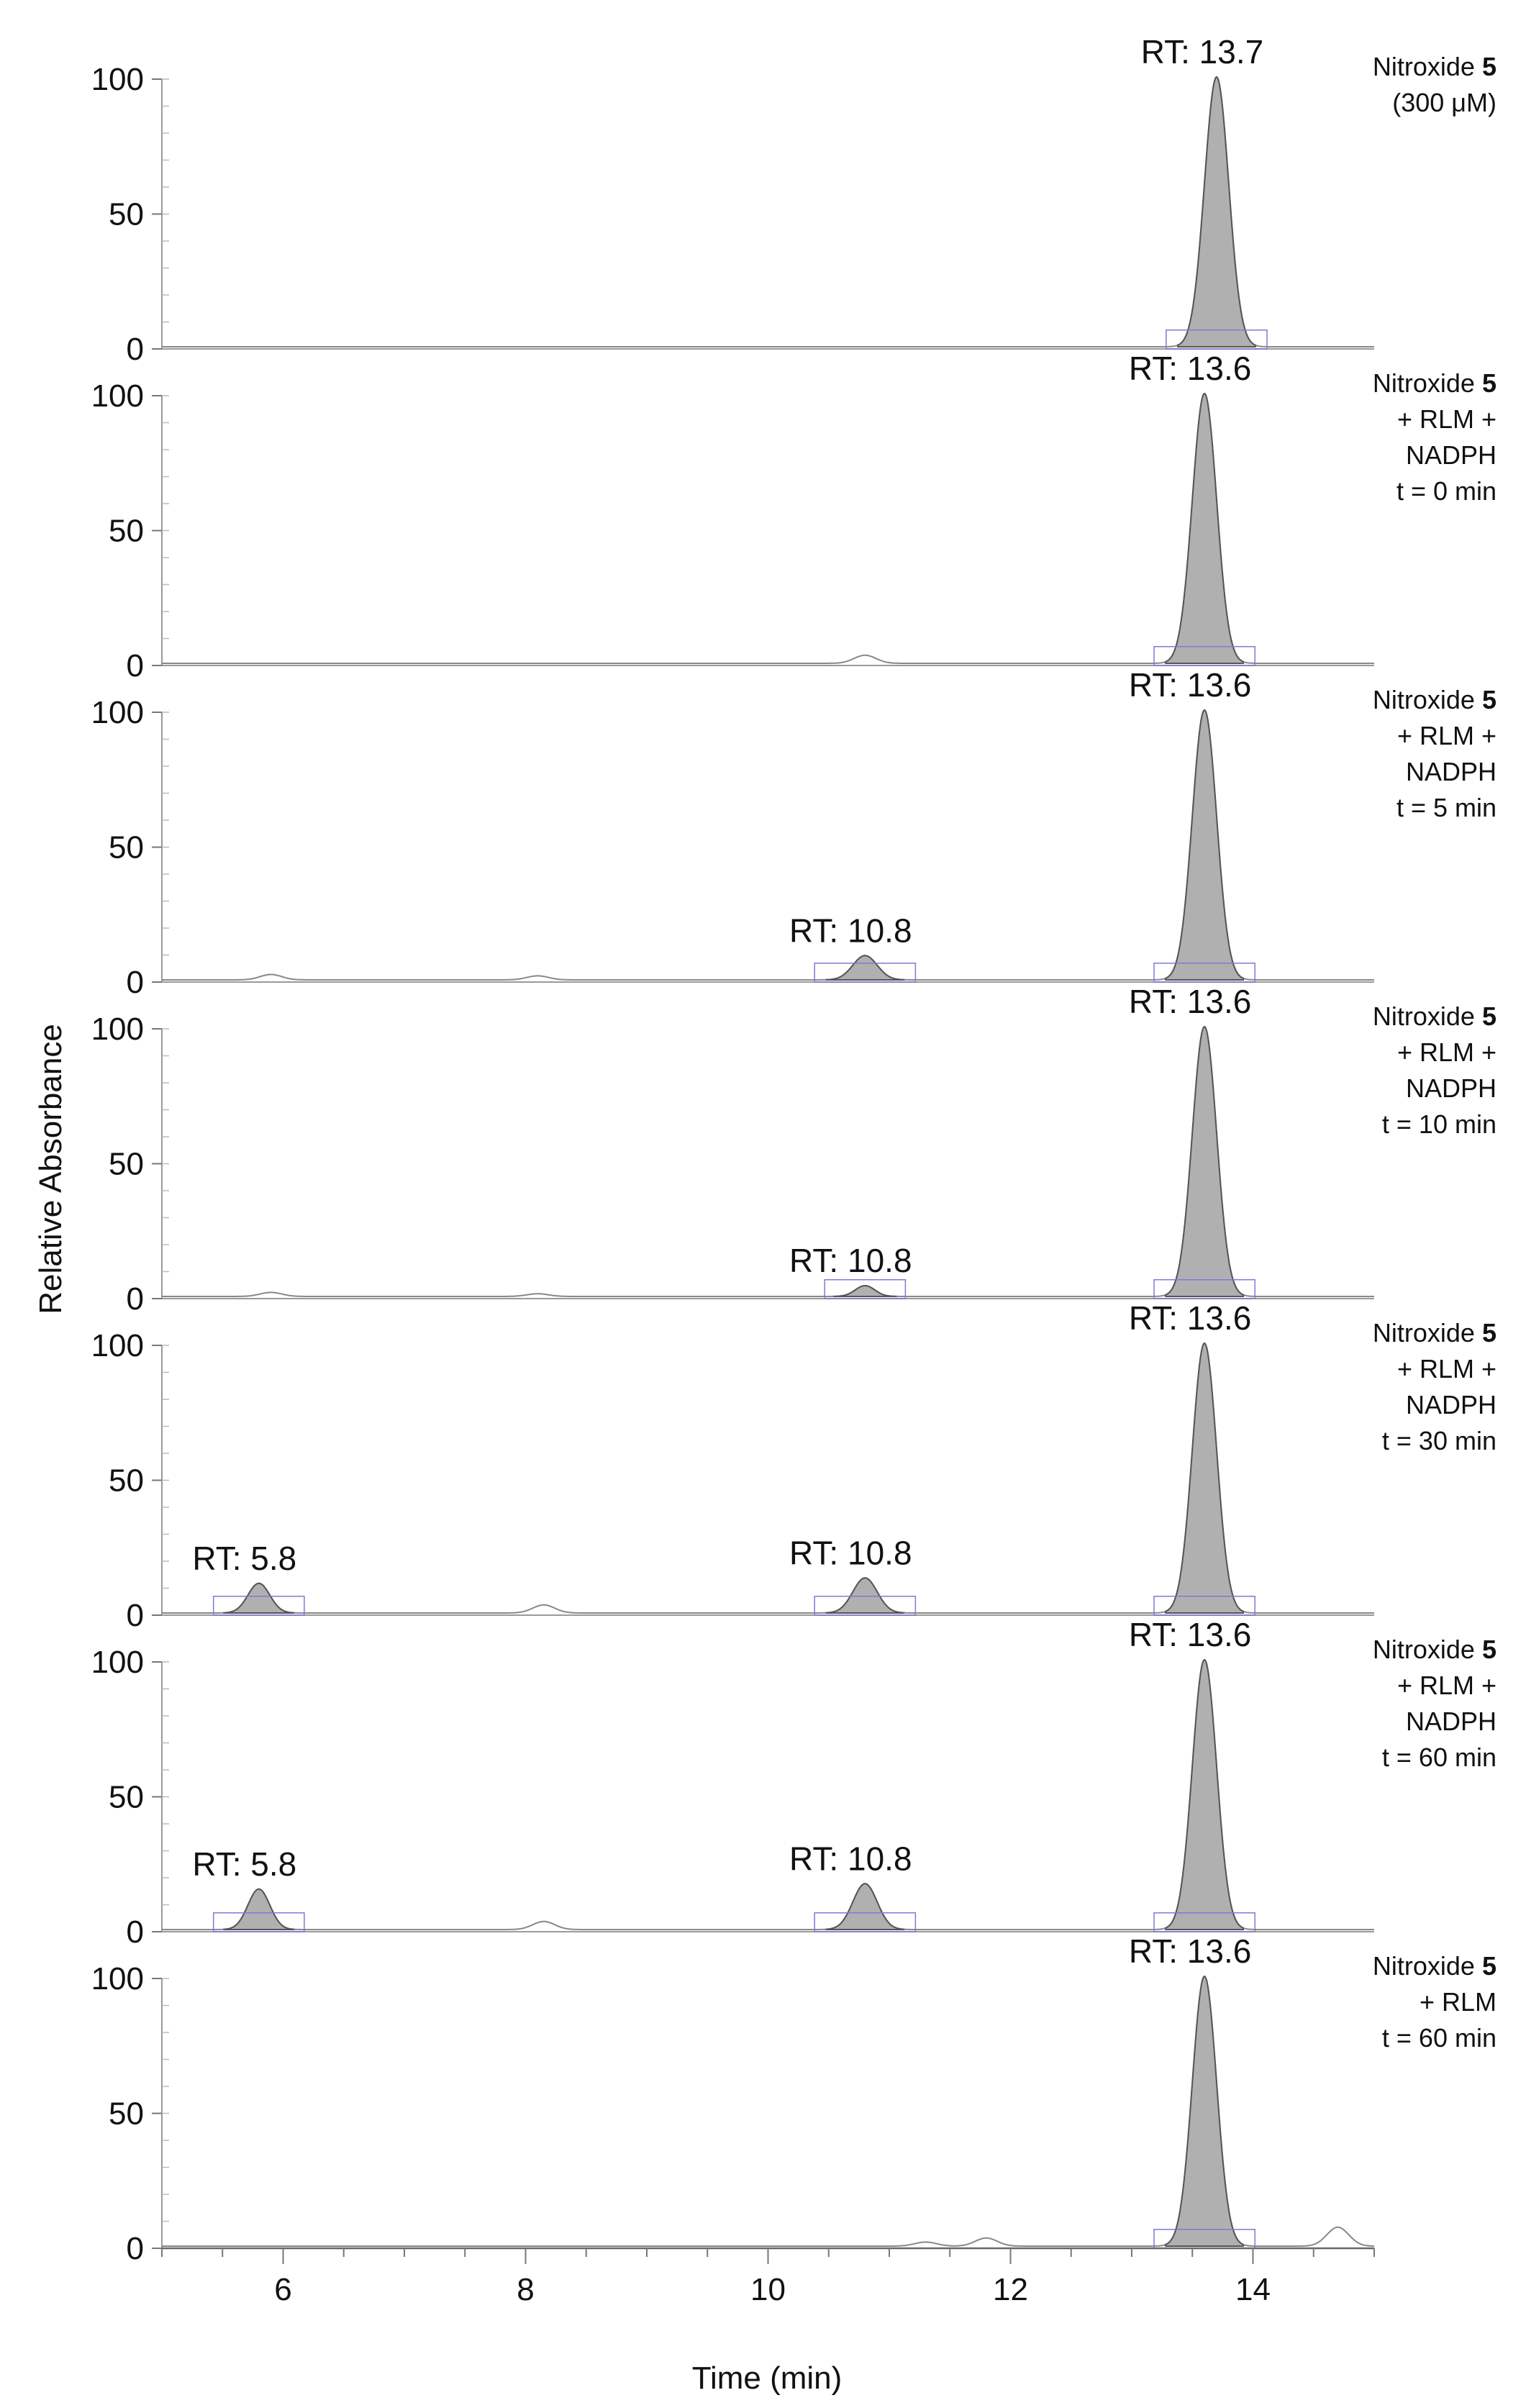  What do you see at coordinates (1444, 102) in the screenshot?
I see `condition-label-part: (300 μM)` at bounding box center [1444, 102].